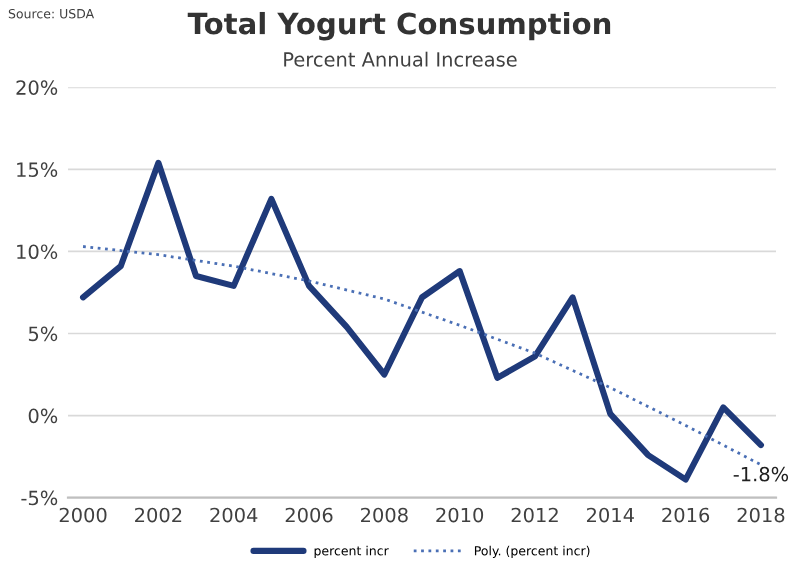 Image resolution: width=800 pixels, height=582 pixels. What do you see at coordinates (43, 416) in the screenshot?
I see `y-tick-label: 0%` at bounding box center [43, 416].